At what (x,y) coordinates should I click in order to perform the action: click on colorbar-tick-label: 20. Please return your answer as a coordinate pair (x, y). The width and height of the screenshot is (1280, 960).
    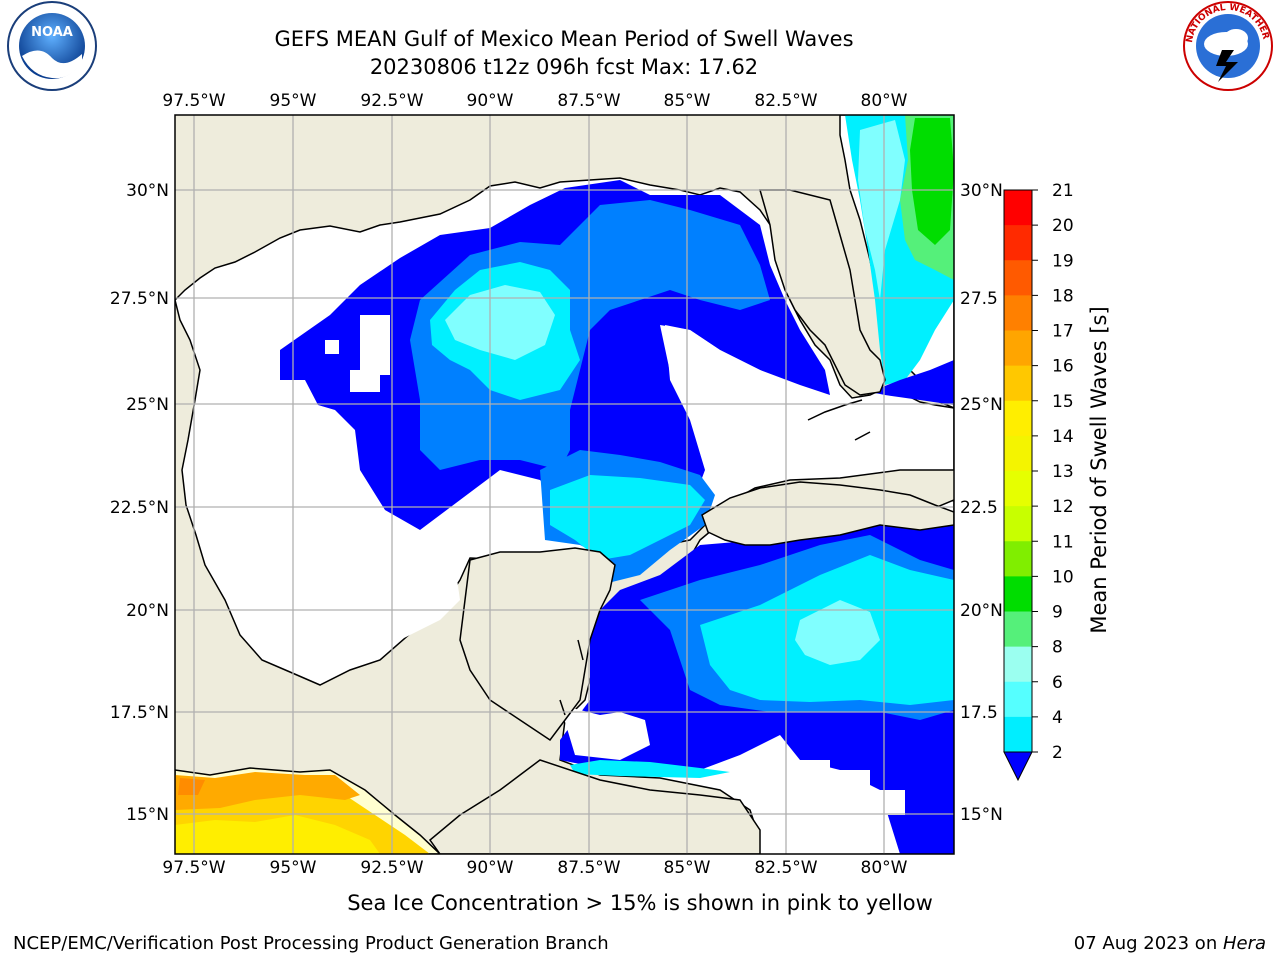
    Looking at the image, I should click on (1063, 226).